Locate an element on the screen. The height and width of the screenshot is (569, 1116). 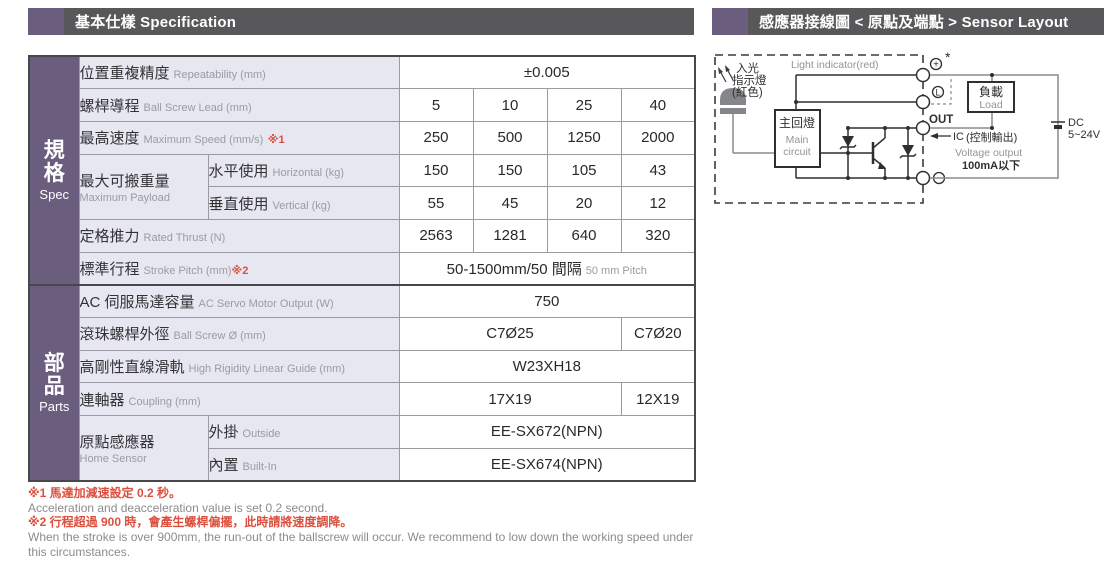
row-label-repeatability: 位置重複精度 Repeatability (mm) is located at coordinates (239, 72).